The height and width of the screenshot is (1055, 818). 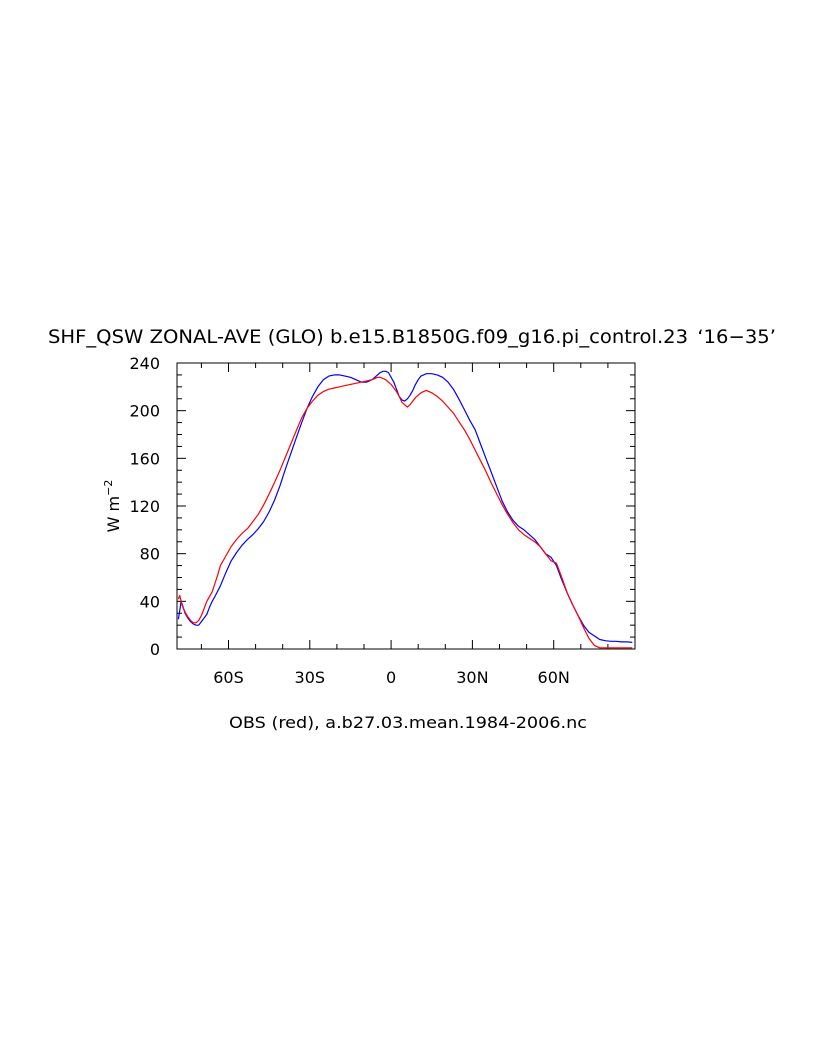 I want to click on y-tick-label: 80, so click(x=150, y=554).